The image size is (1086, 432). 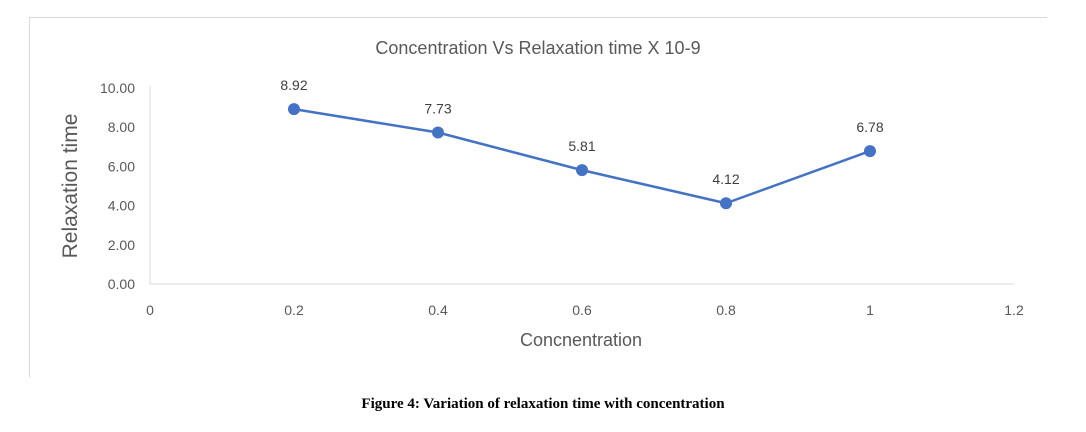 What do you see at coordinates (121, 284) in the screenshot?
I see `y-tick-label: 0.00` at bounding box center [121, 284].